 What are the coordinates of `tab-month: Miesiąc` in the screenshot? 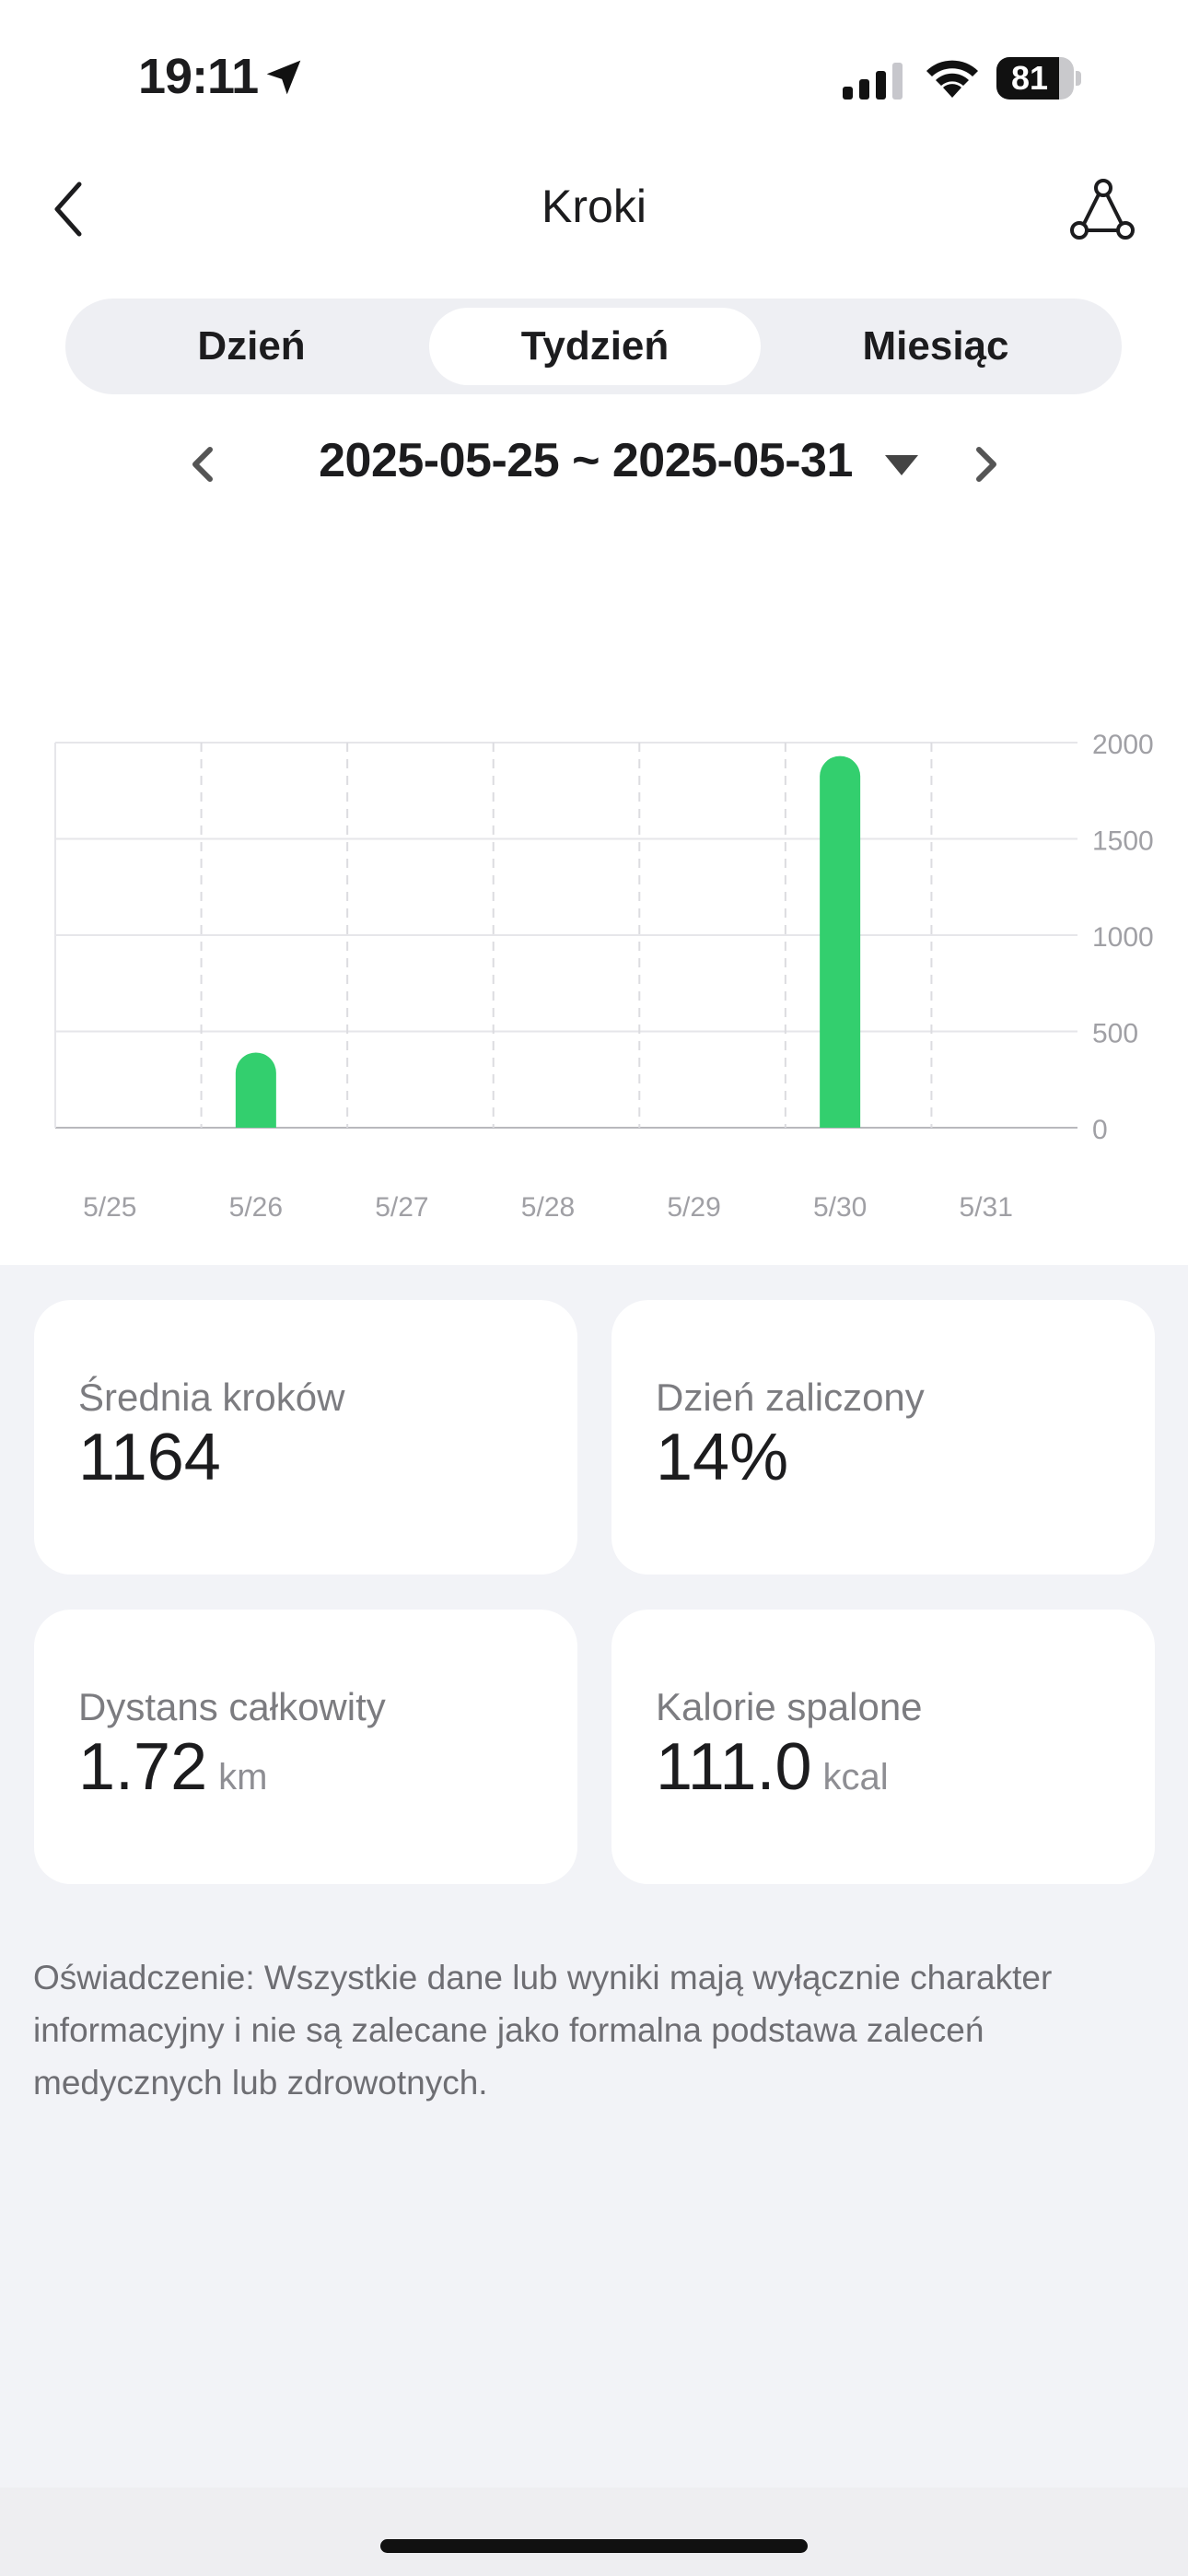 It's located at (935, 346).